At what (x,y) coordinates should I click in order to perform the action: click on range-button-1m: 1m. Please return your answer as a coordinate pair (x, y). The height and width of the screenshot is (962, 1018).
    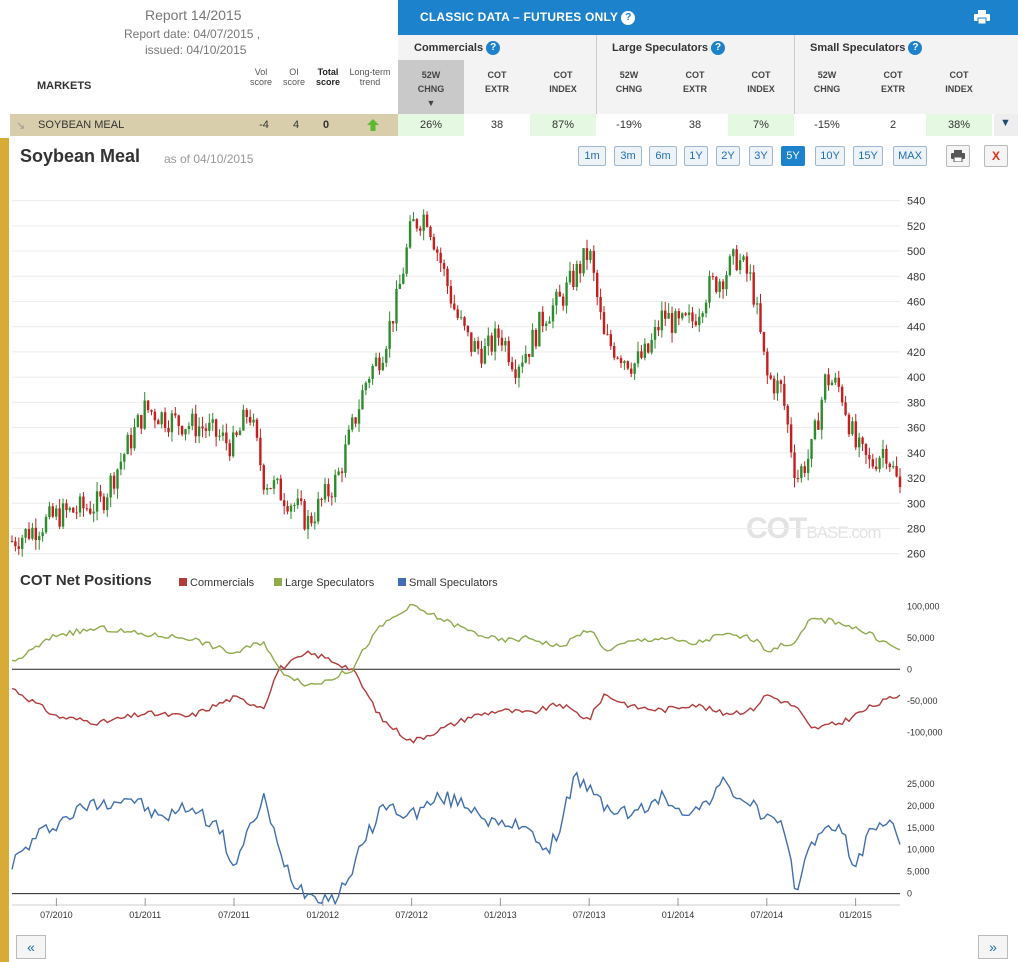
    Looking at the image, I should click on (592, 156).